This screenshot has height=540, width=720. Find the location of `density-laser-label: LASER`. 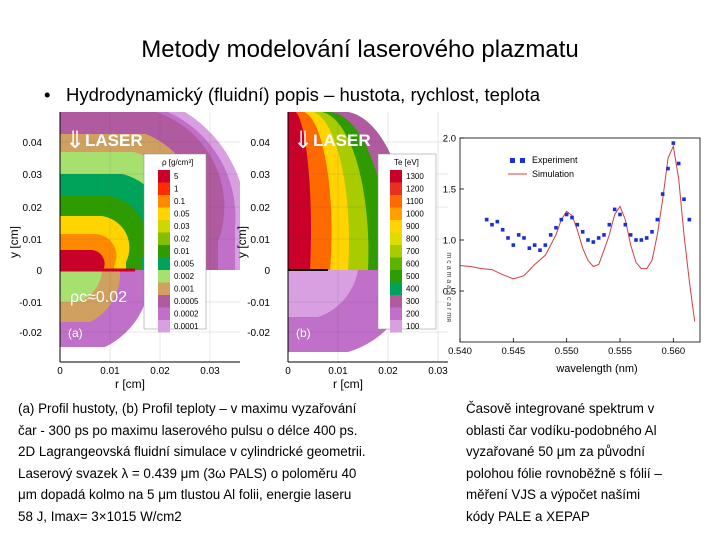

density-laser-label: LASER is located at coordinates (114, 140).